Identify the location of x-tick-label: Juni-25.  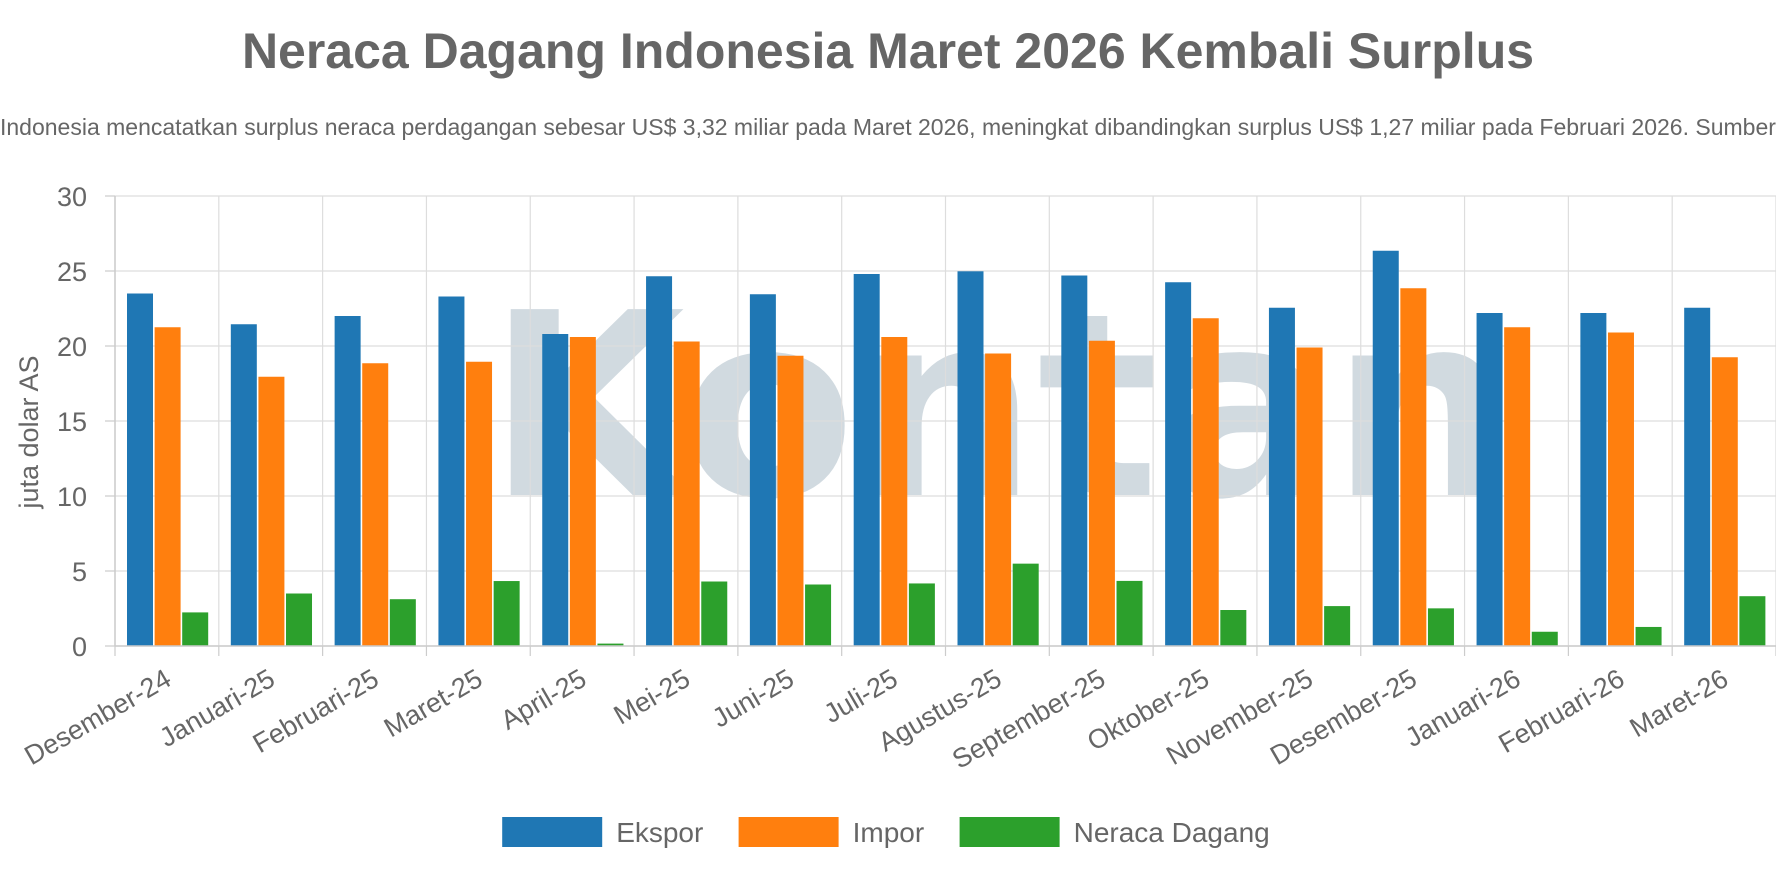
(753, 698).